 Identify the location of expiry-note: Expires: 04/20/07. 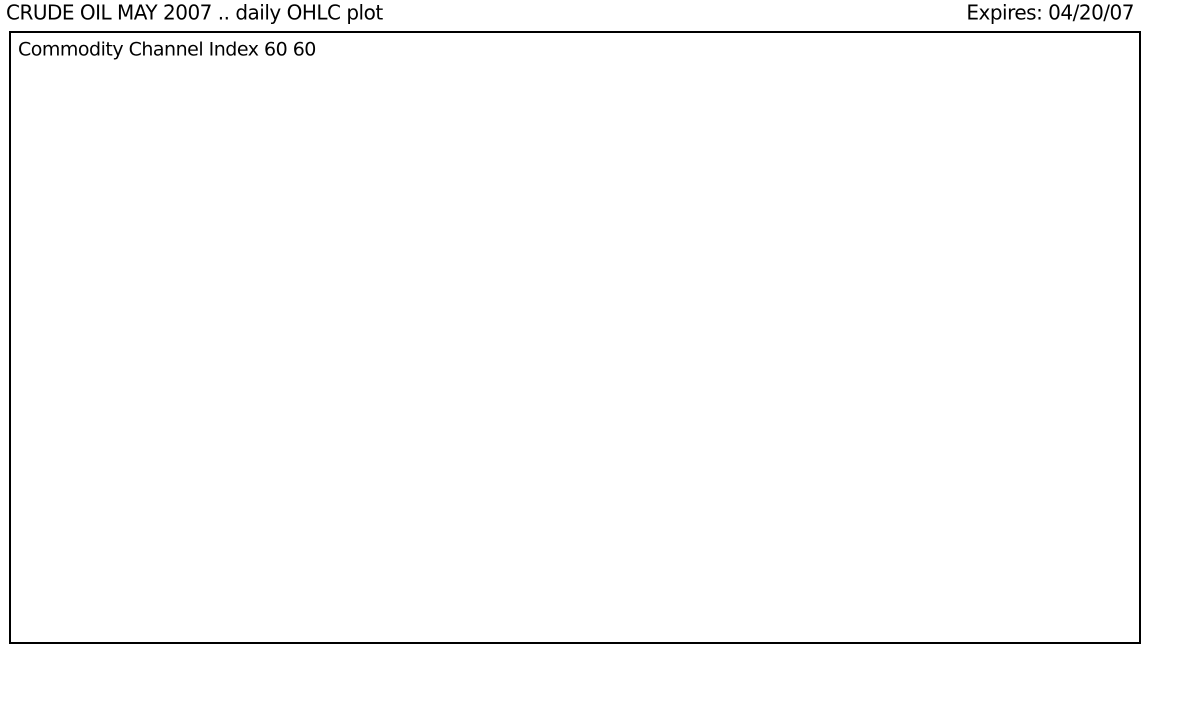
(1050, 13).